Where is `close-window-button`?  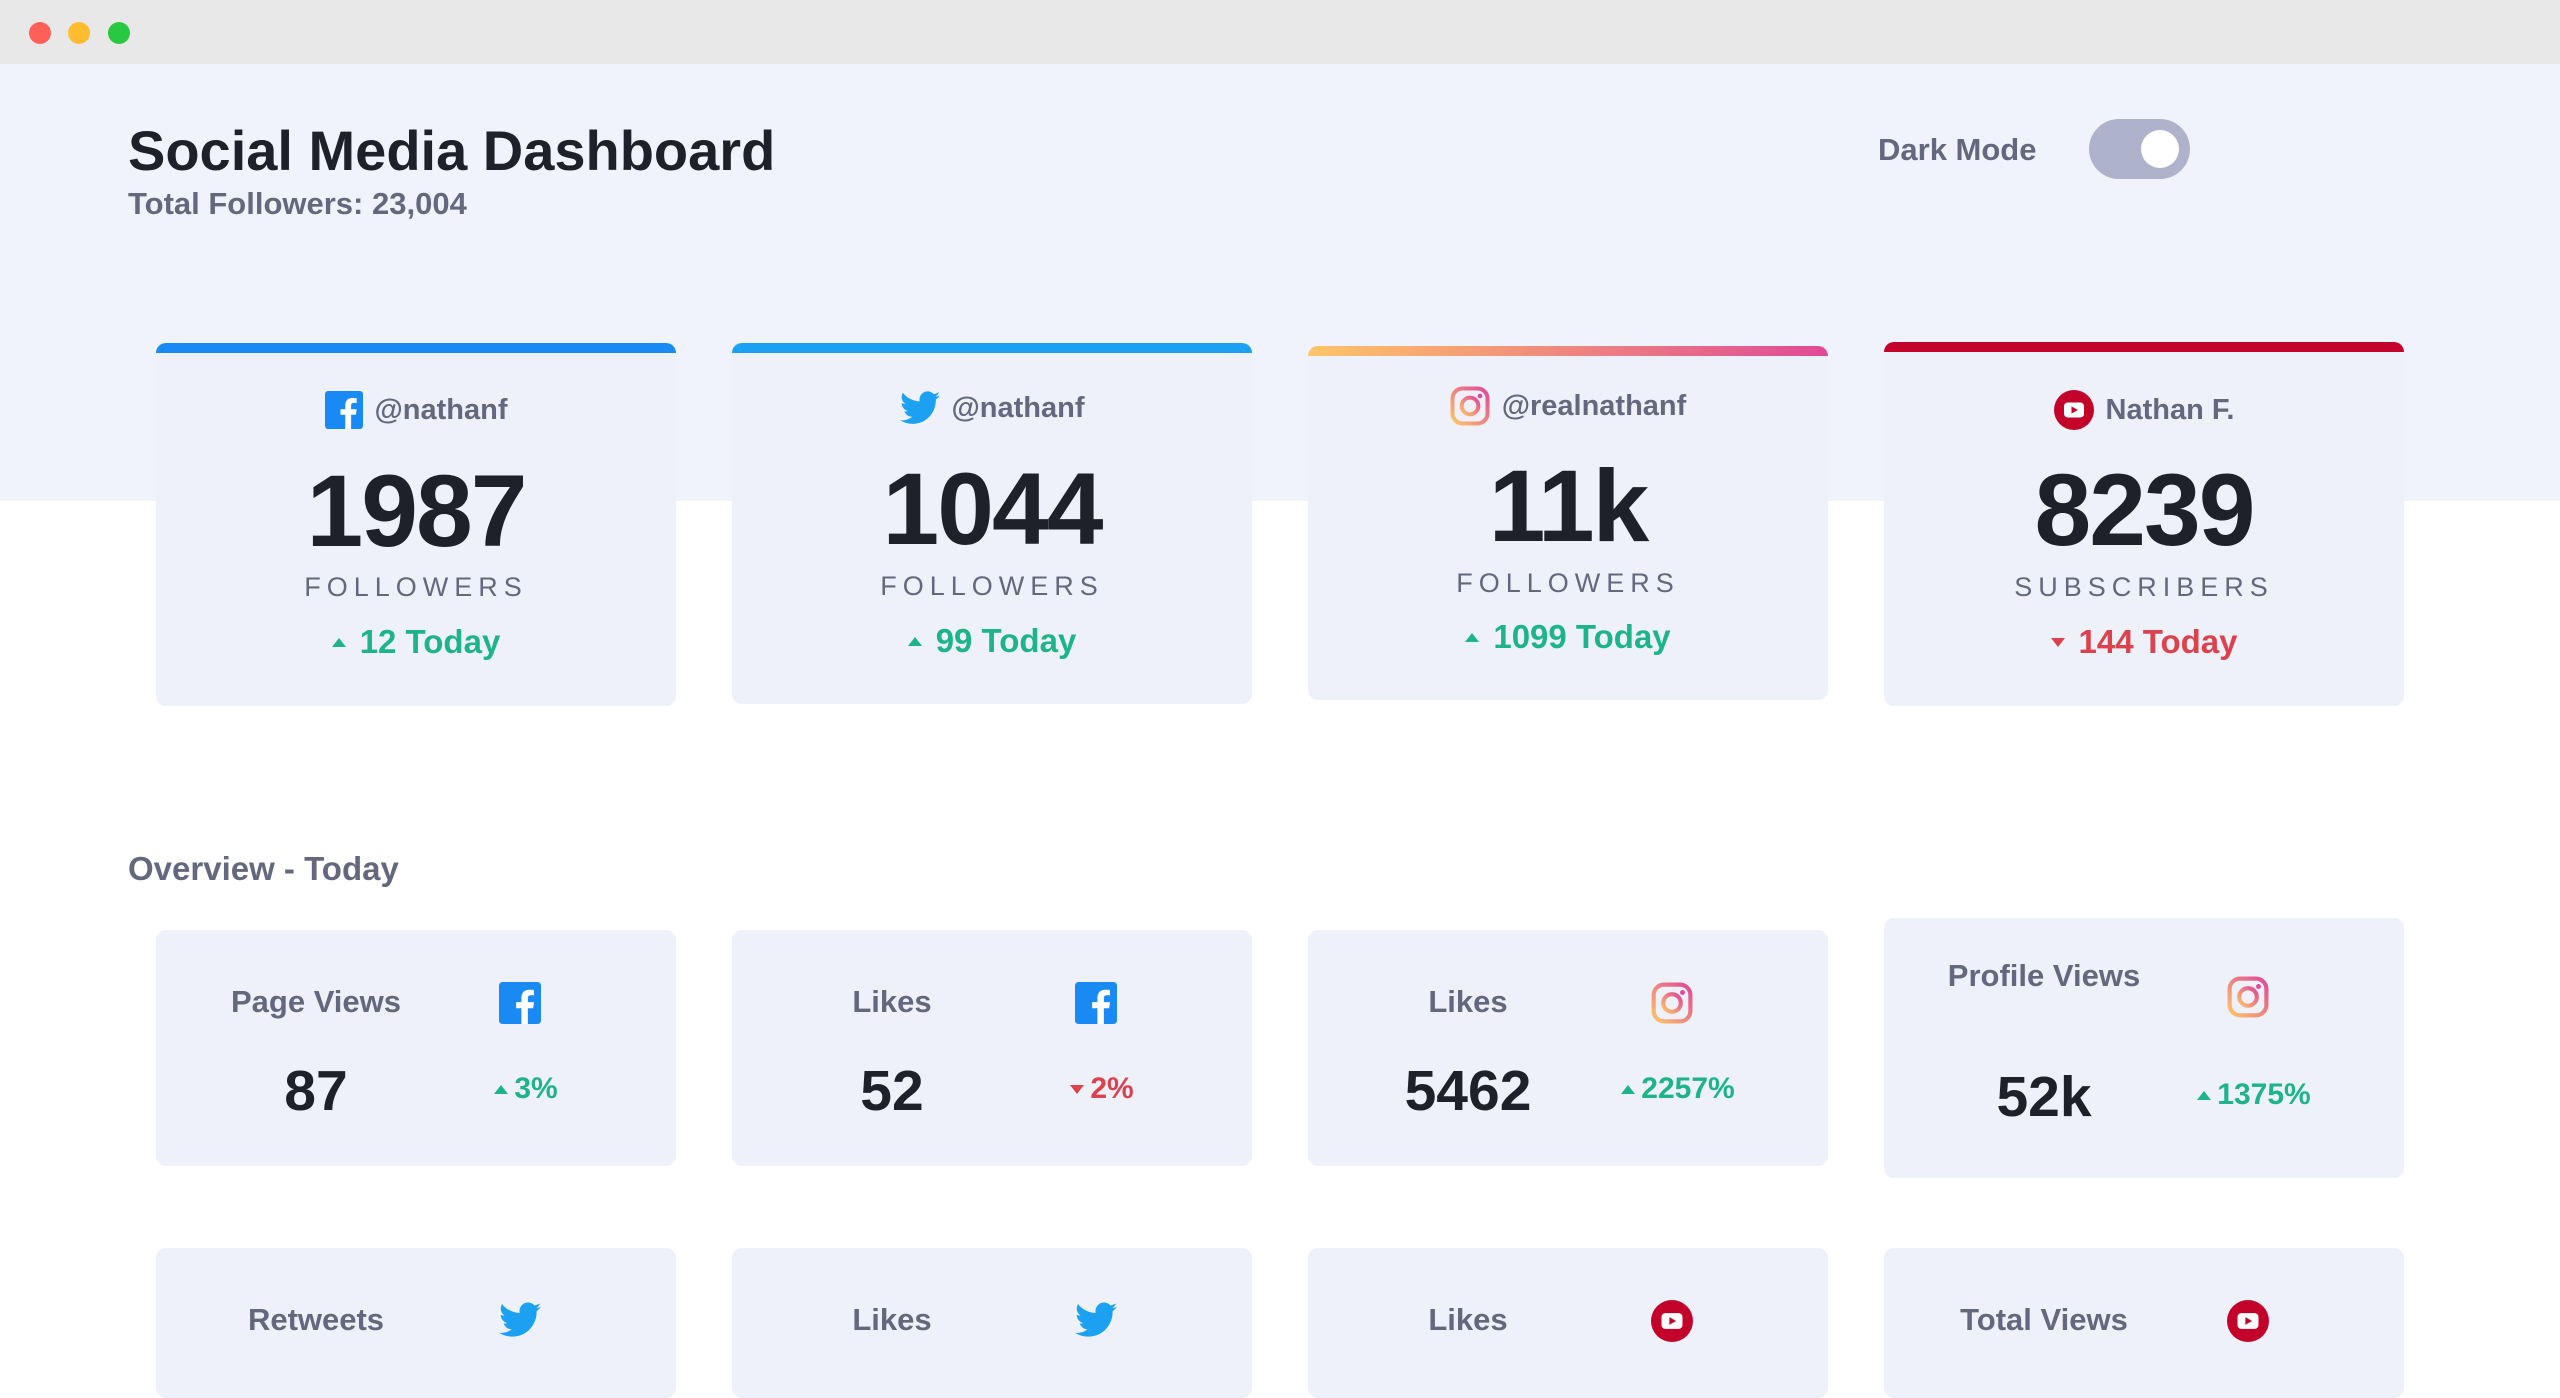
close-window-button is located at coordinates (40, 33).